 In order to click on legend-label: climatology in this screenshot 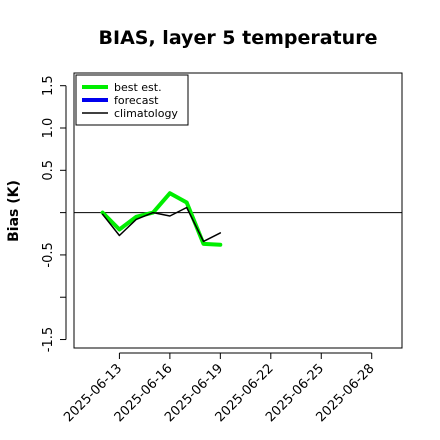, I will do `click(146, 113)`.